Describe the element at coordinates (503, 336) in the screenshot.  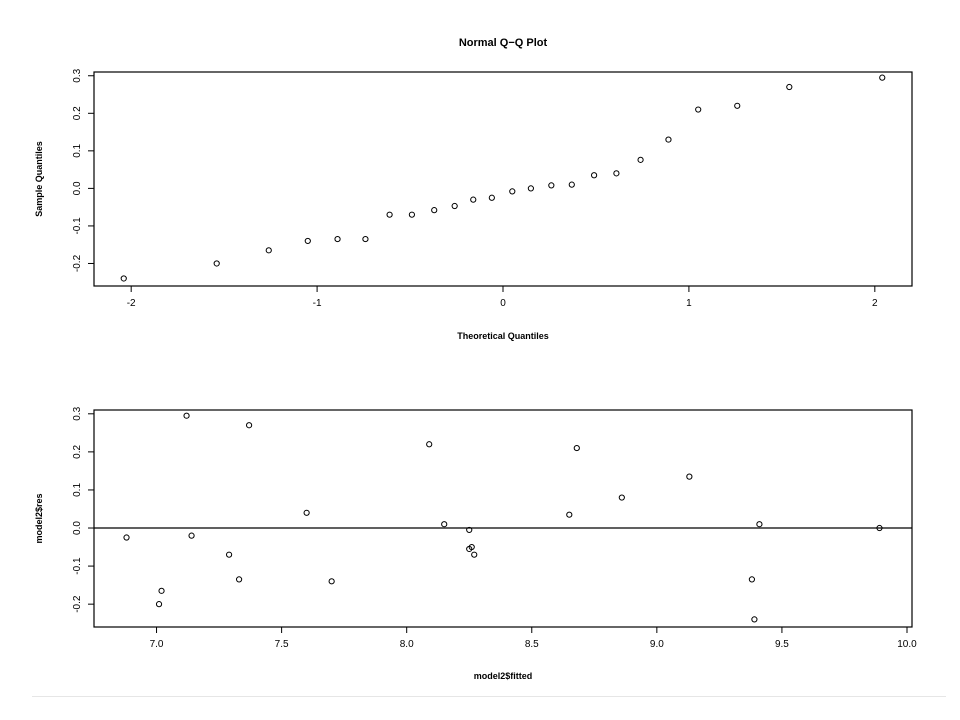
I see `x-axis-label: Theoretical Quantiles` at that location.